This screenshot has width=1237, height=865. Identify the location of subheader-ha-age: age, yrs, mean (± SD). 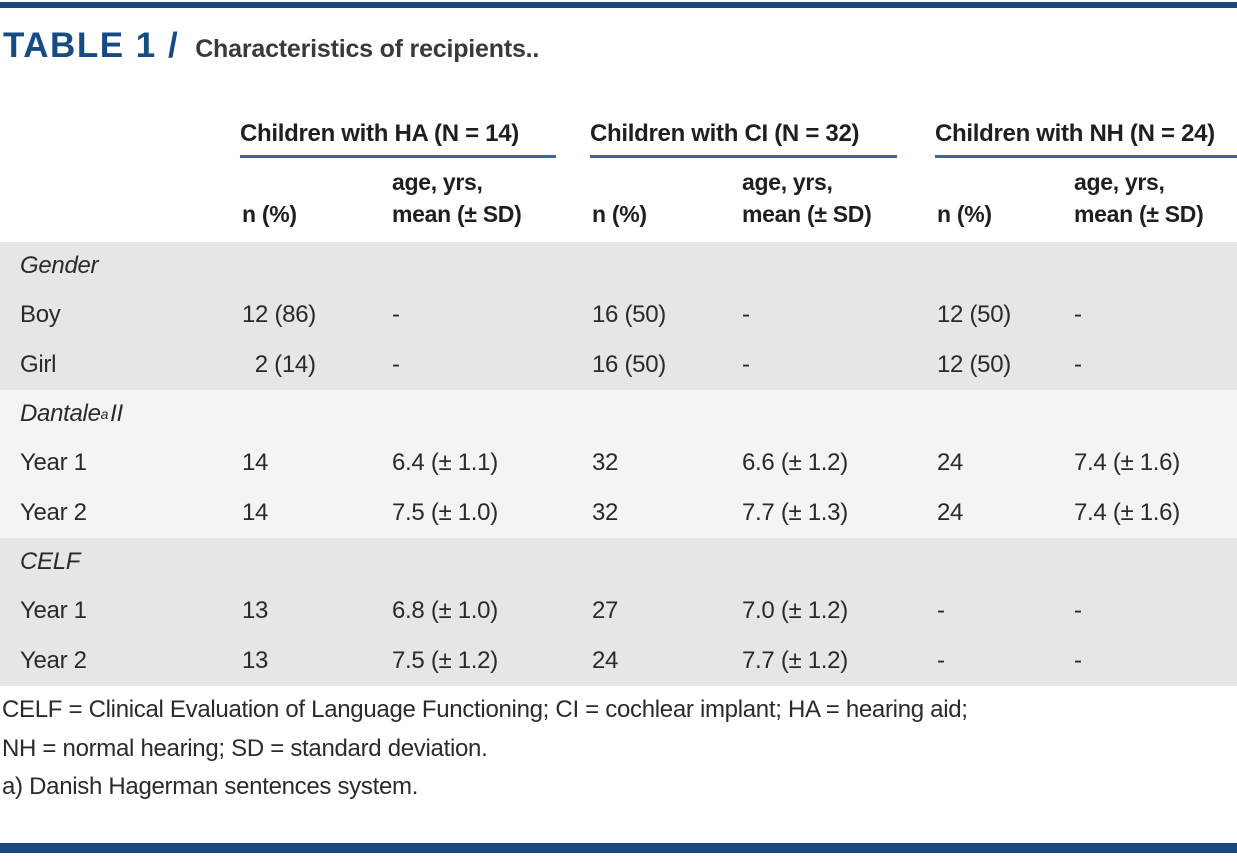
(490, 204).